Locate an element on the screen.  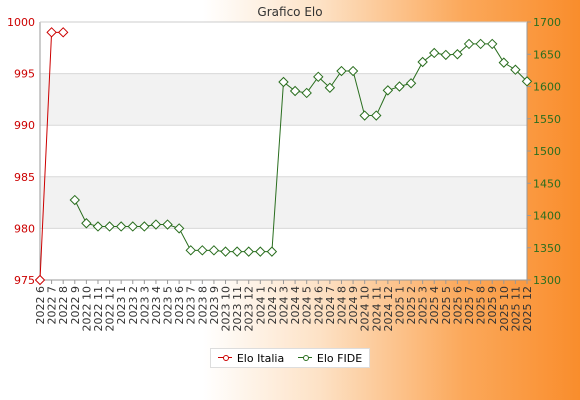
y-right-tick-label: 1500 is located at coordinates (547, 151).